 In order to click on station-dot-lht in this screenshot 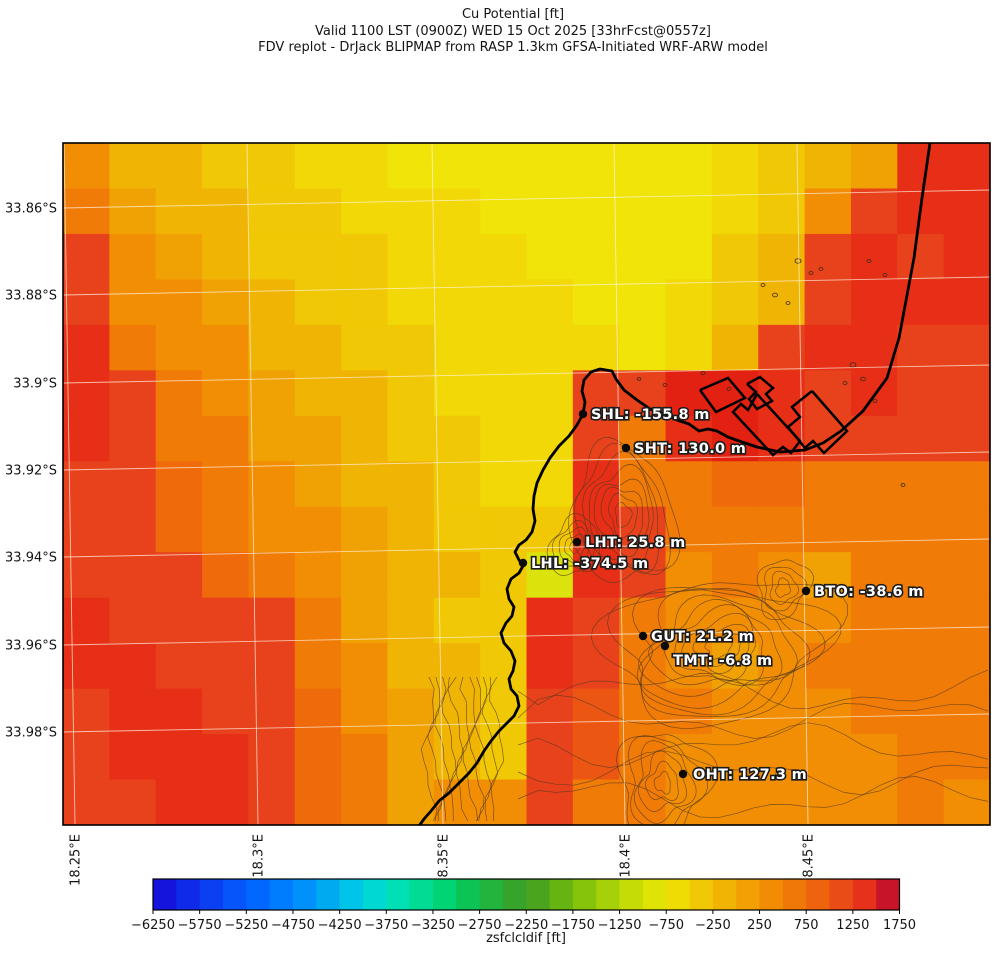, I will do `click(577, 542)`.